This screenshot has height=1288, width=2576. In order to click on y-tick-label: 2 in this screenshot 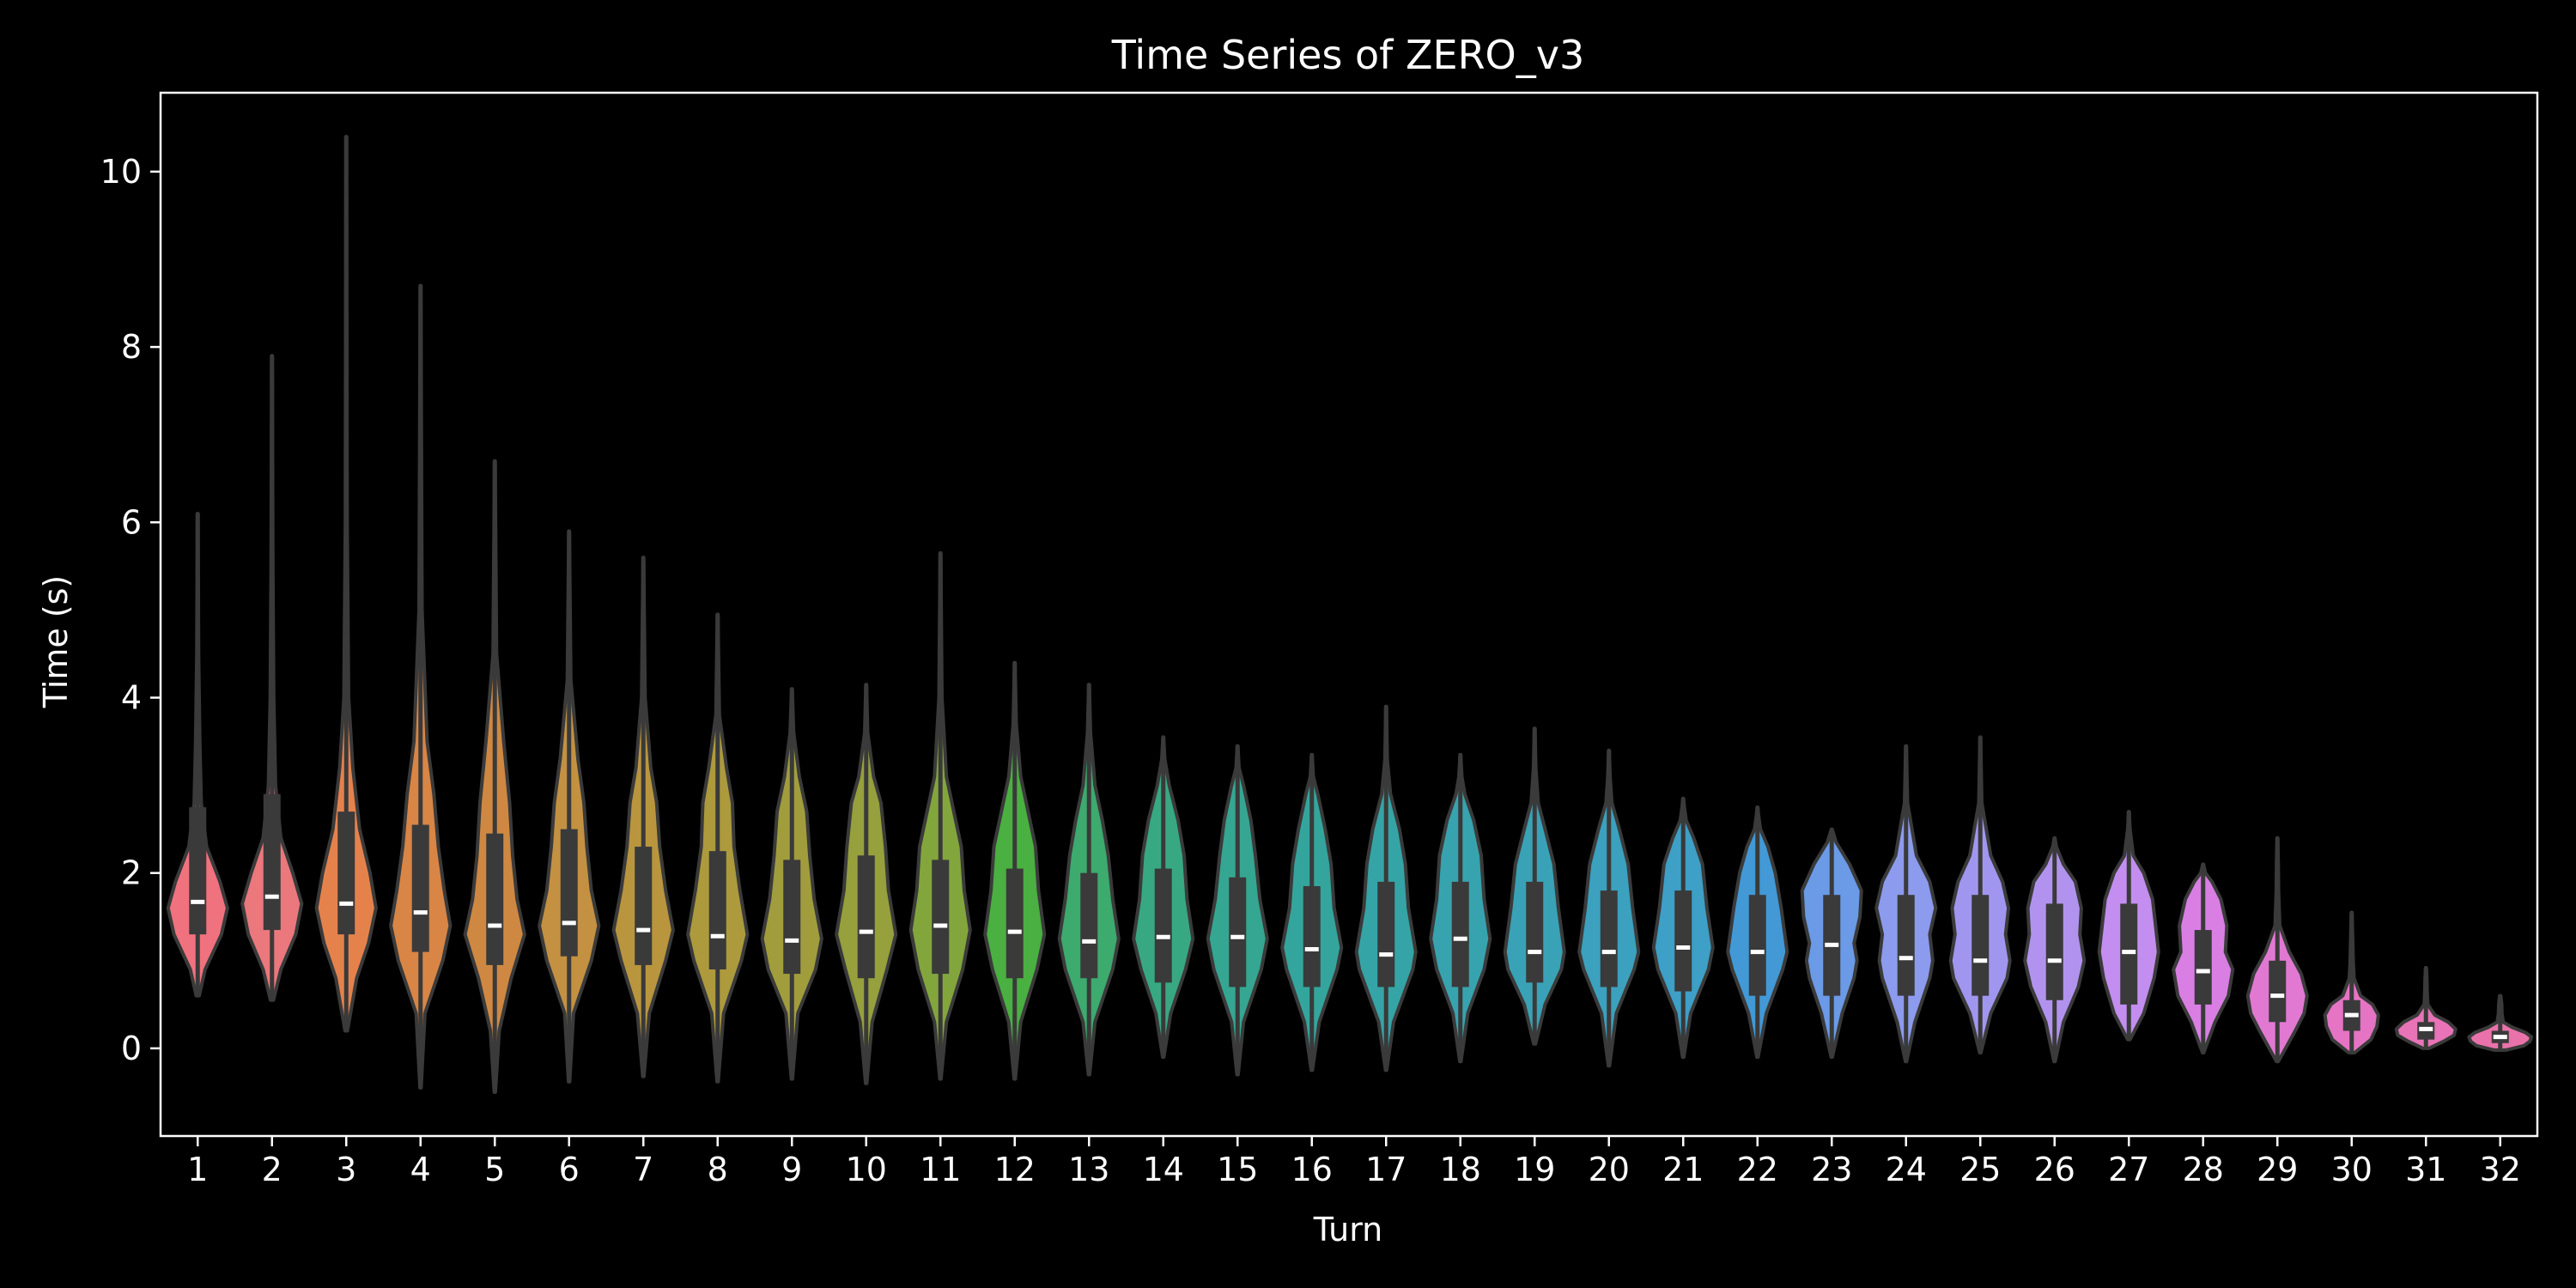, I will do `click(132, 873)`.